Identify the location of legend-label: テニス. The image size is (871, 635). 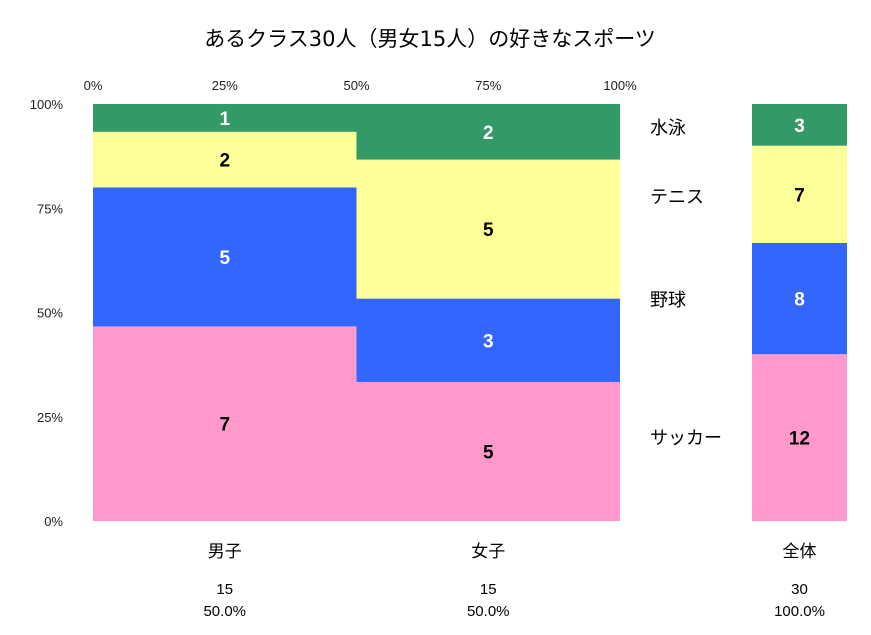
(677, 197).